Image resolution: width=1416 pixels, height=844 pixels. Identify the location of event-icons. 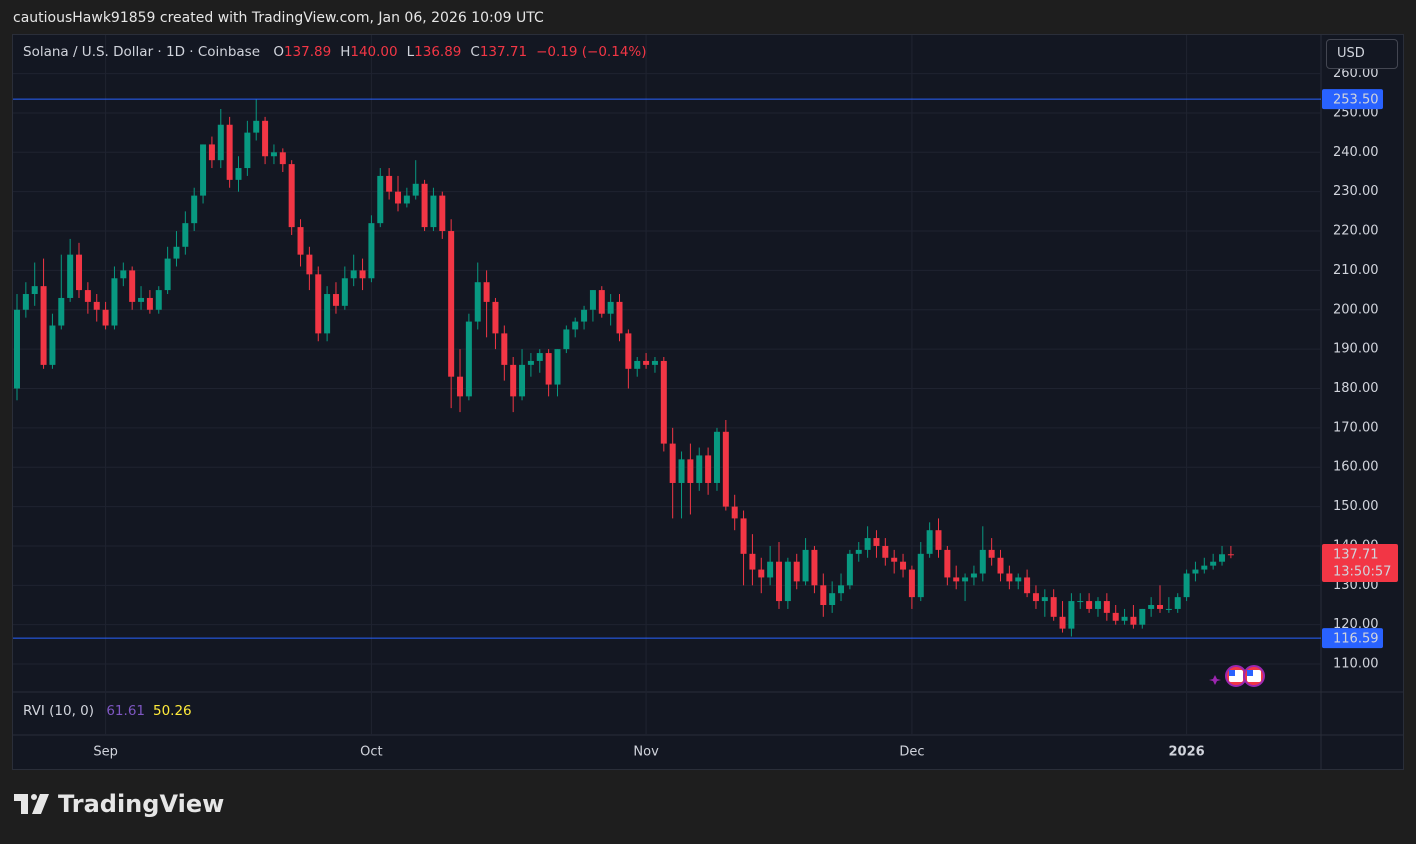
(1237, 676).